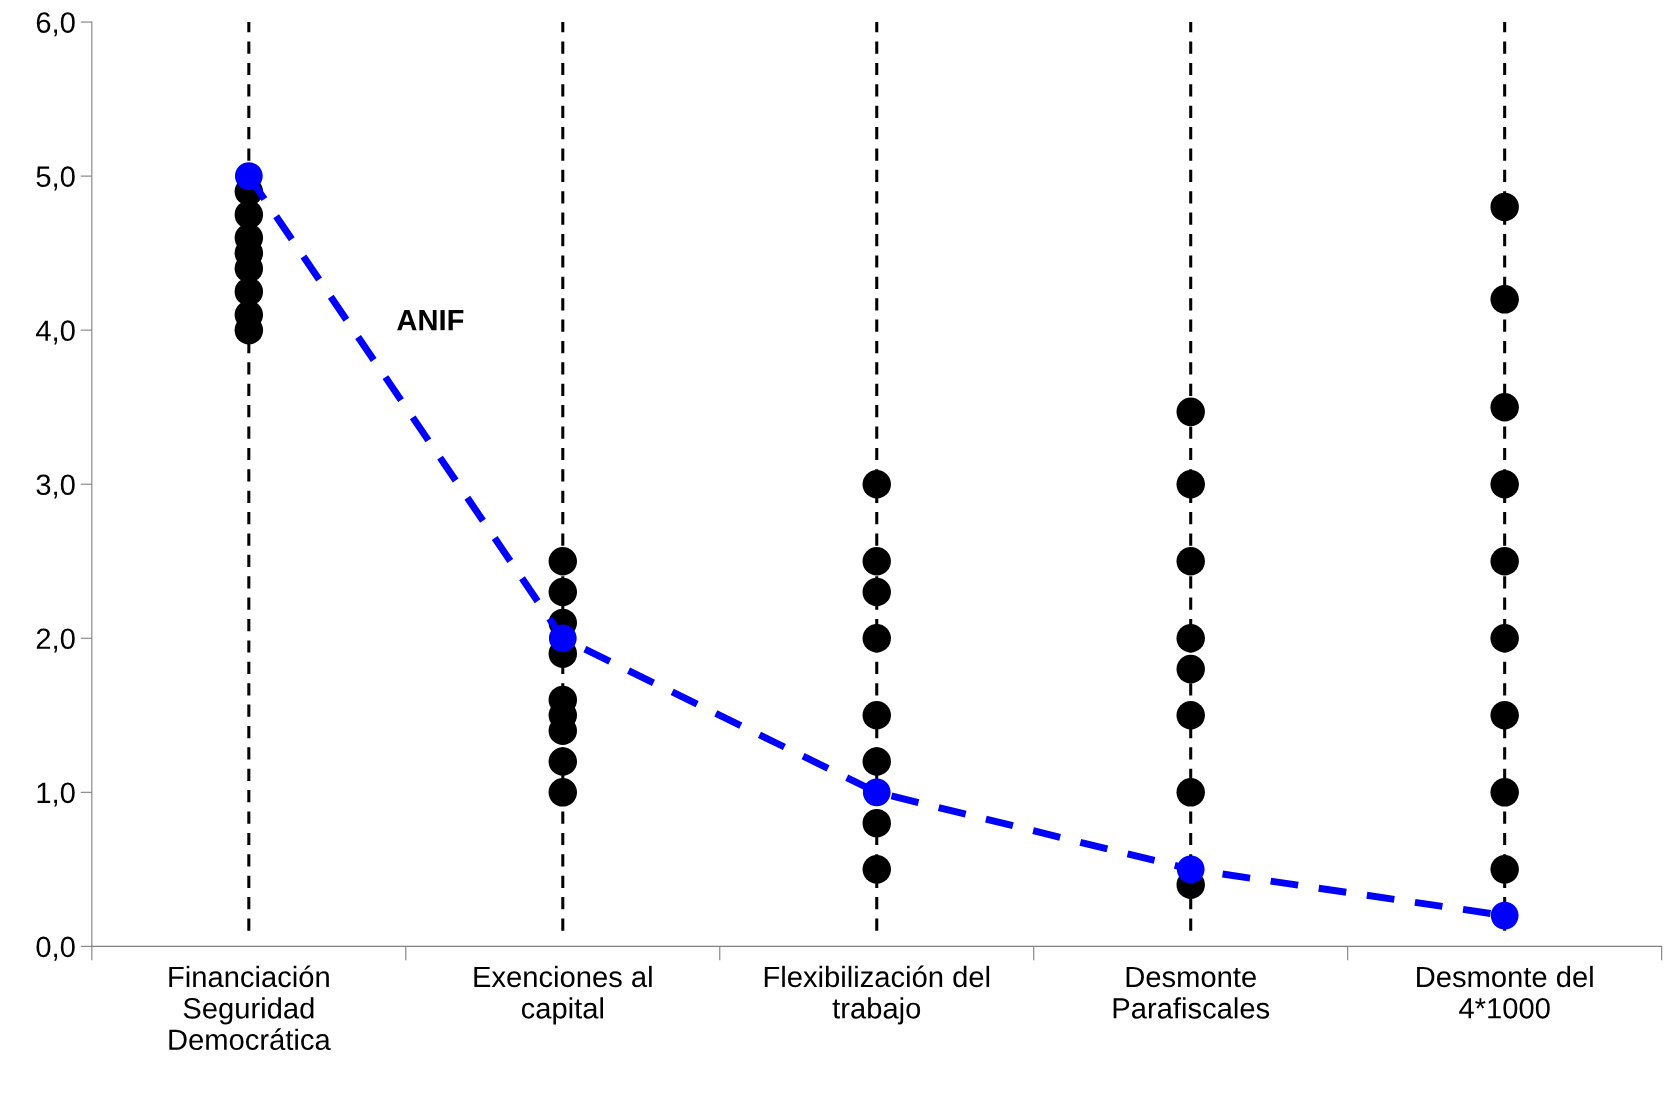 The image size is (1670, 1103). Describe the element at coordinates (55, 24) in the screenshot. I see `y-tick-label: 6,0` at that location.